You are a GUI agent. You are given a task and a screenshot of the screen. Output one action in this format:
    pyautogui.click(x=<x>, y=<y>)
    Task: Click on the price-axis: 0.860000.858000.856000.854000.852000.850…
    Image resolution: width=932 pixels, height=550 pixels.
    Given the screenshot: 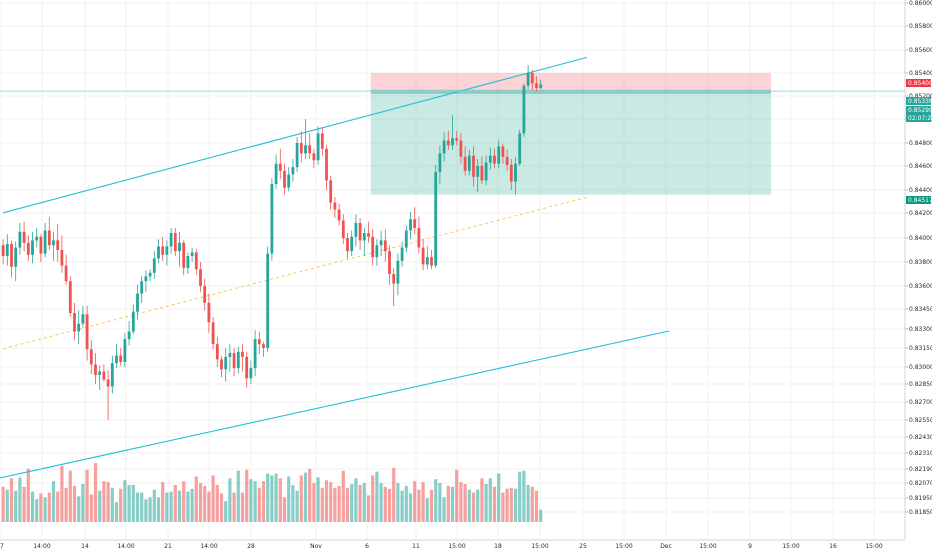 What is the action you would take?
    pyautogui.click(x=918, y=275)
    